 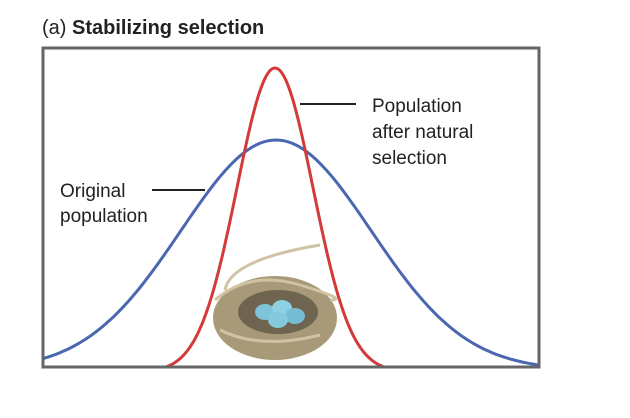 What do you see at coordinates (104, 204) in the screenshot?
I see `original-label: Original population` at bounding box center [104, 204].